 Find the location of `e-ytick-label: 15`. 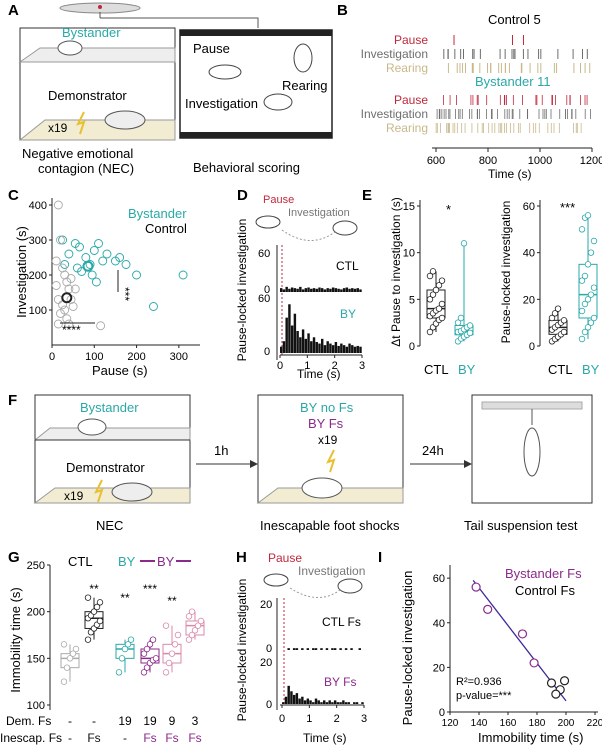

e-ytick-label: 15 is located at coordinates (409, 207).